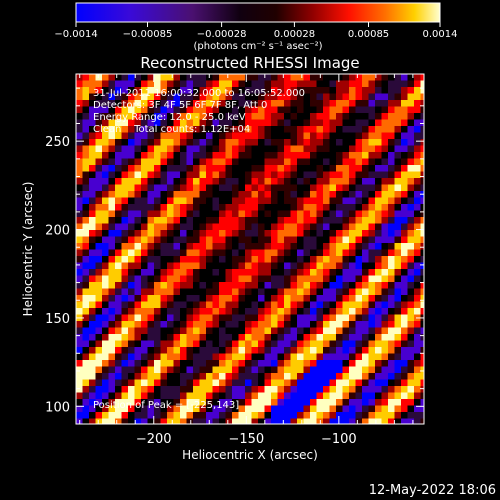  Describe the element at coordinates (166, 405) in the screenshot. I see `peak-position-label: Position of Peak = [-225,143]` at that location.